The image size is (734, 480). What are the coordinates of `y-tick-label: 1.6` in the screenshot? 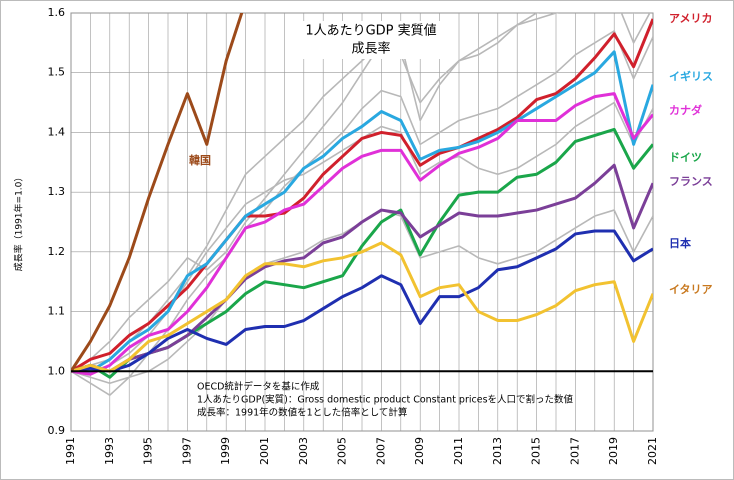 It's located at (57, 12).